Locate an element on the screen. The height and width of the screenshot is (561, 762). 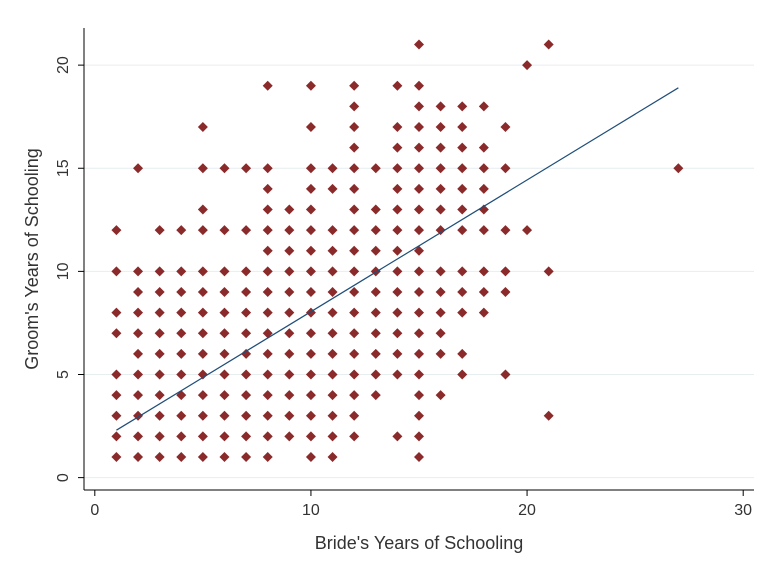
y-tick-label-5: 5 is located at coordinates (63, 374).